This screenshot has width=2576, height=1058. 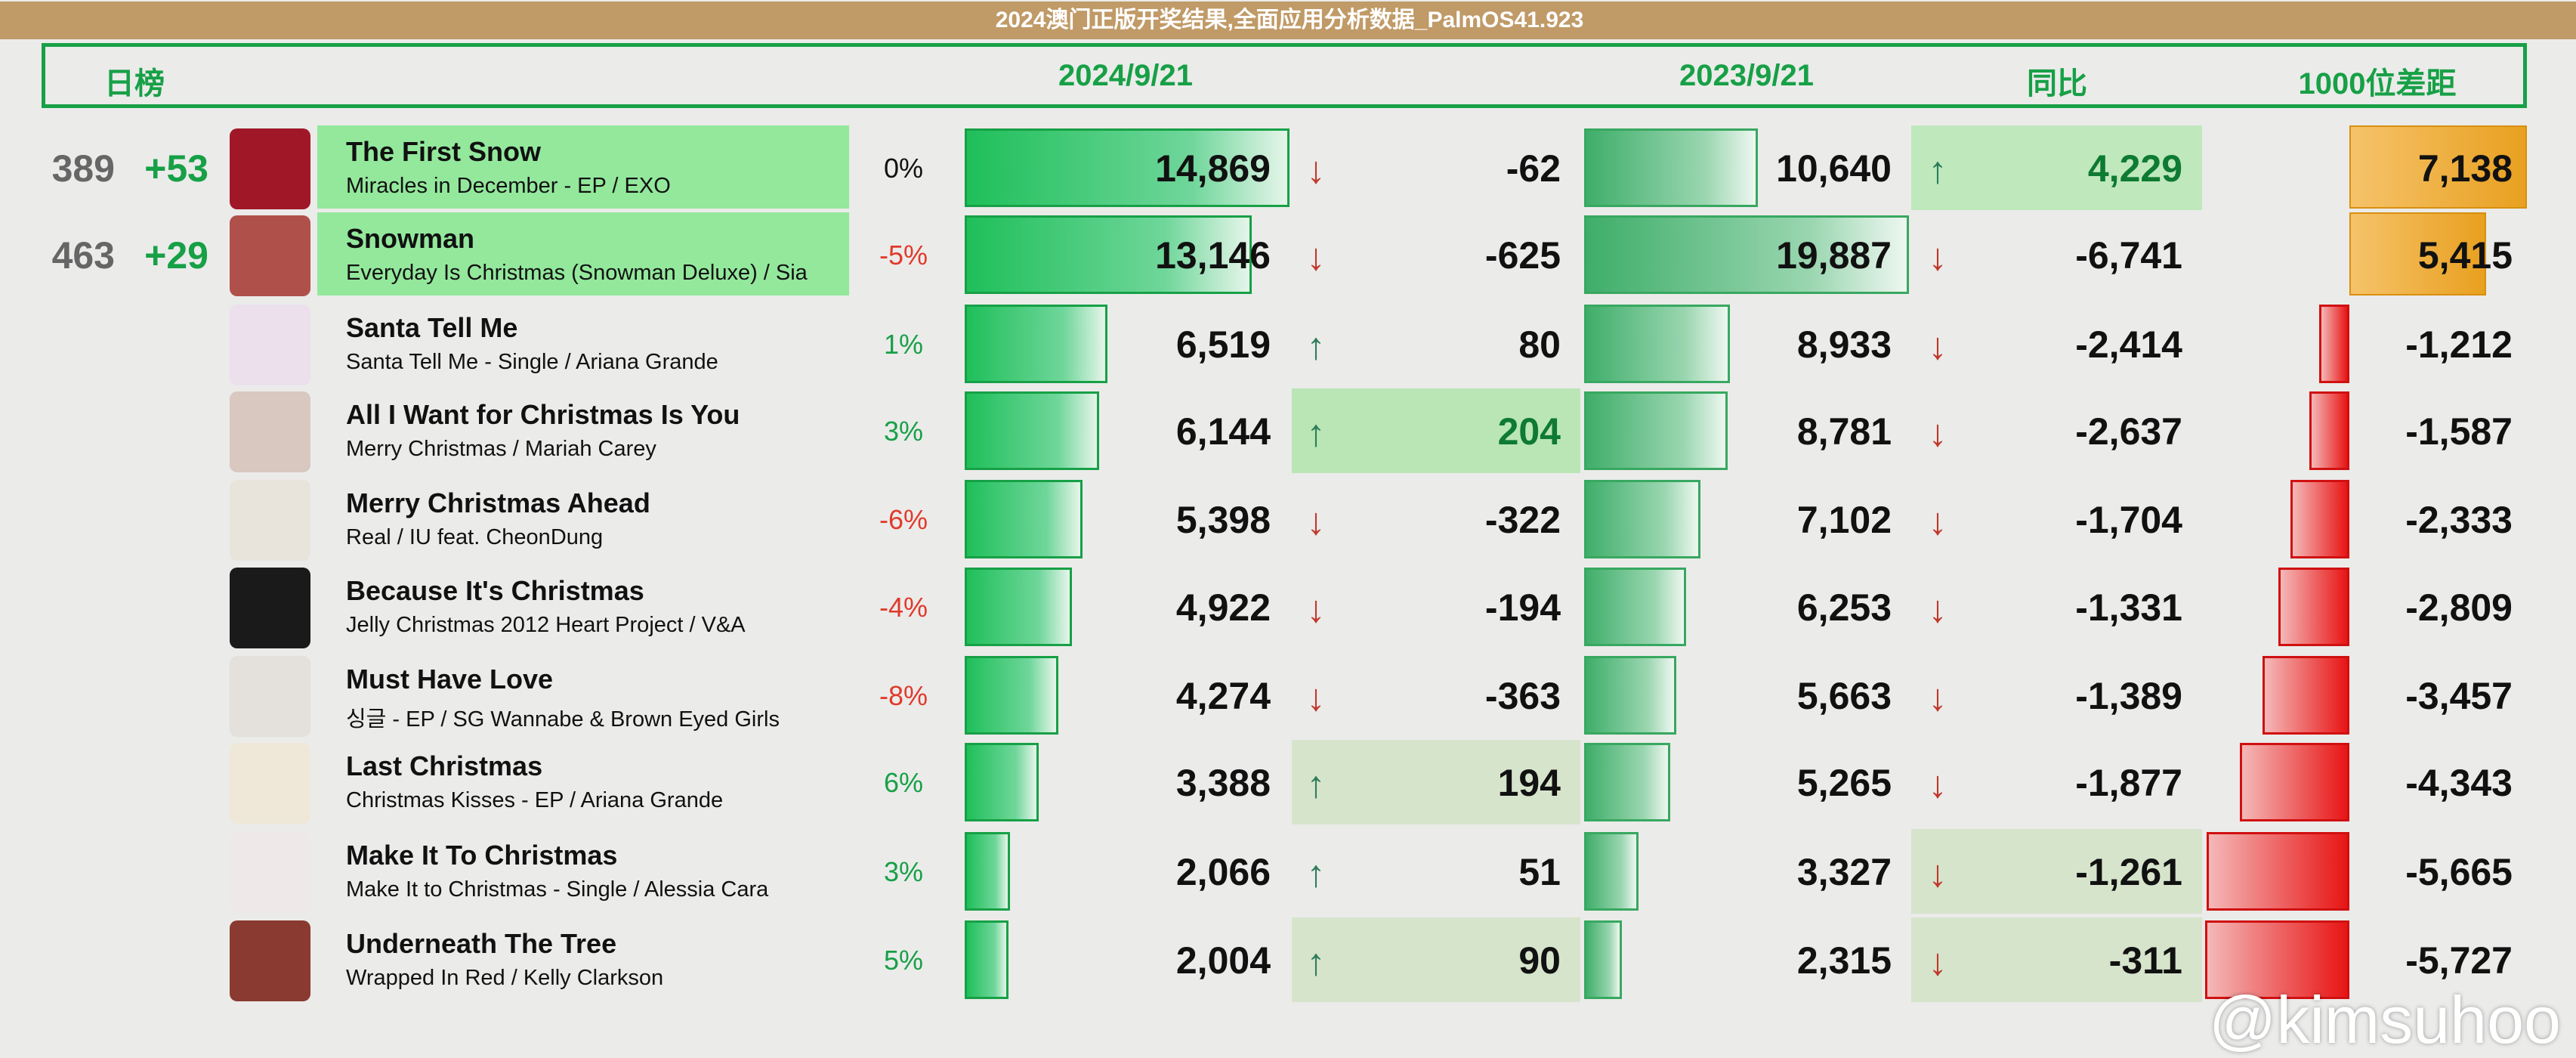 What do you see at coordinates (2459, 783) in the screenshot?
I see `gap-value: -4,343` at bounding box center [2459, 783].